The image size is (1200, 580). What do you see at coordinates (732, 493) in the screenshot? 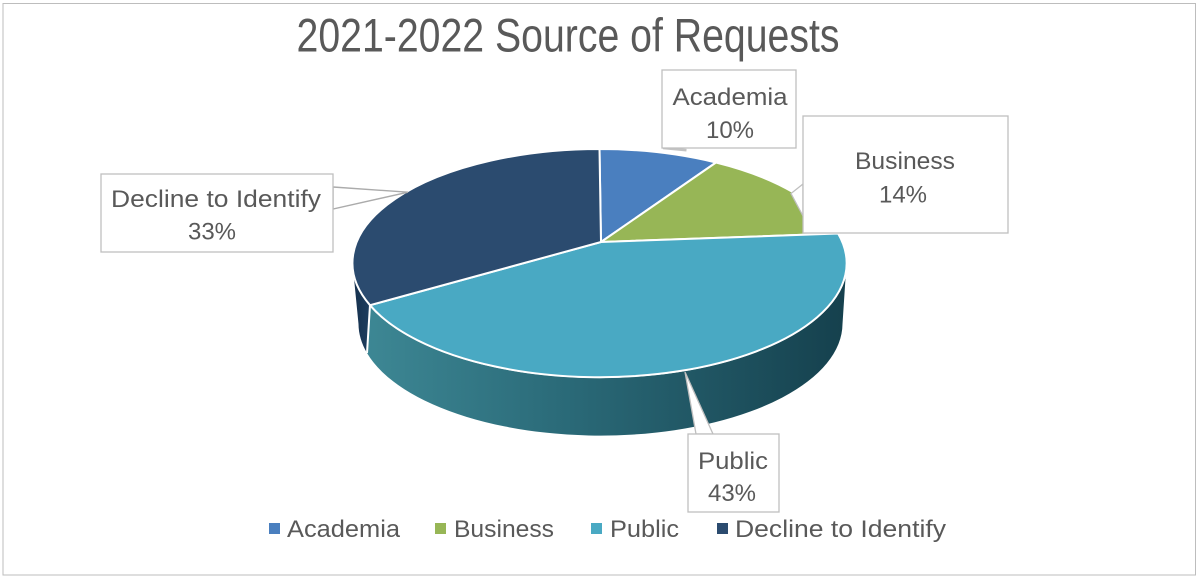
I see `svg-text: 43%` at bounding box center [732, 493].